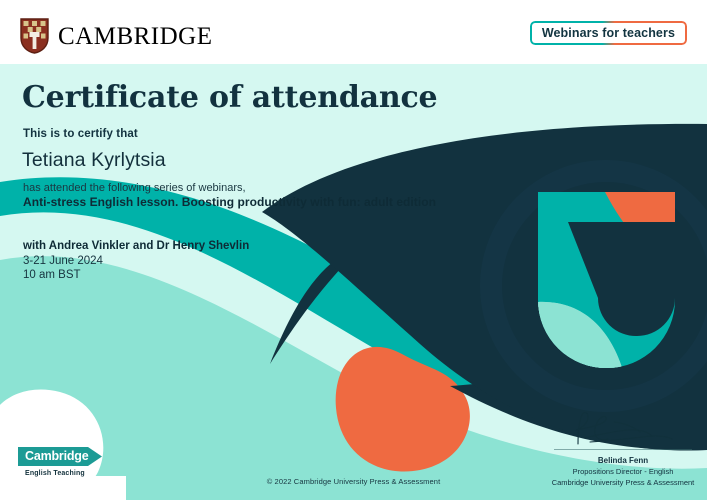  Describe the element at coordinates (136, 246) in the screenshot. I see `presenter-names: with Andrea Vinkler and Dr Henry Shevlin` at that location.